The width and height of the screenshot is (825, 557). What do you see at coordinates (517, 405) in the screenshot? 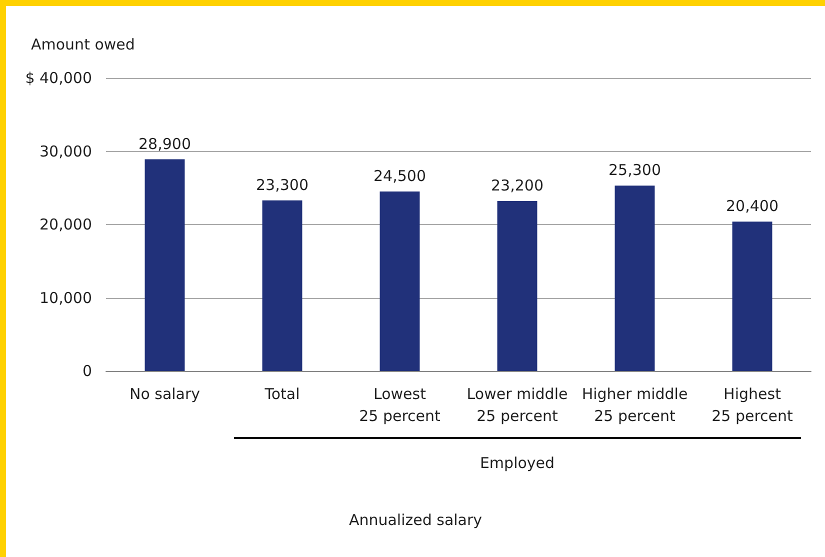
I see `x-tick-label: Lower middle 25 percent` at bounding box center [517, 405].